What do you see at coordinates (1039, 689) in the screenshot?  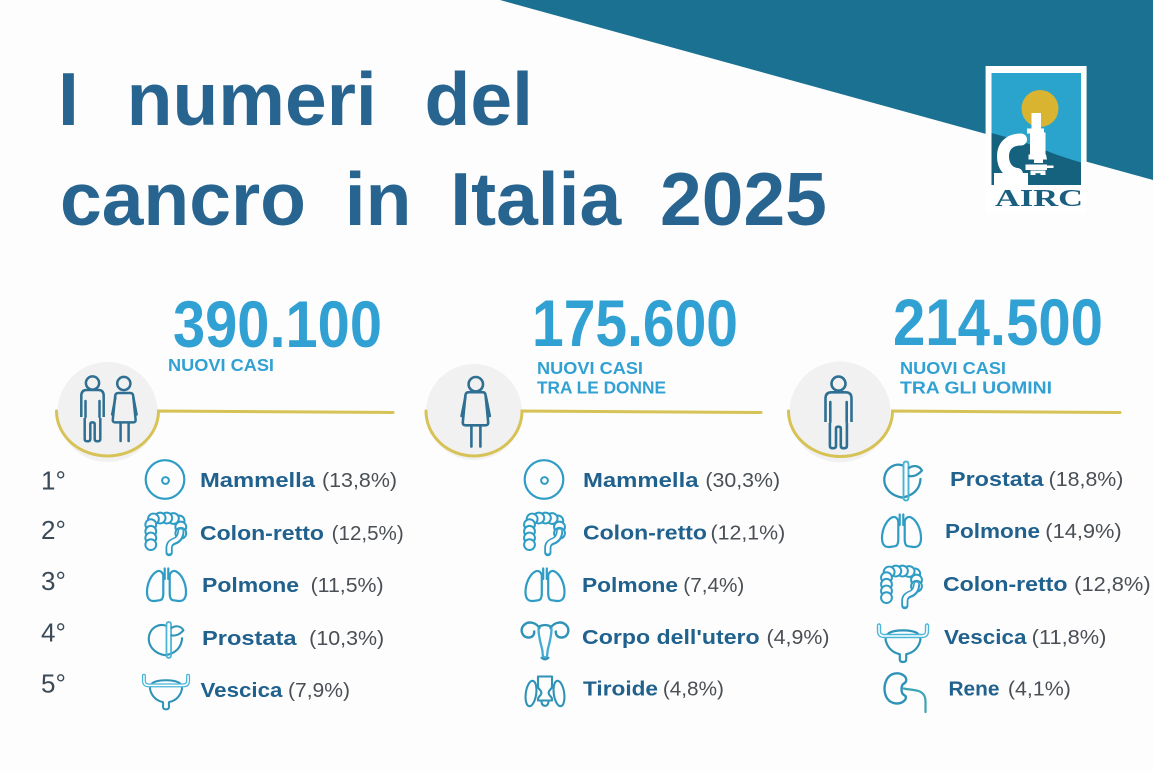 I see `svg-text: (4,1%)` at bounding box center [1039, 689].